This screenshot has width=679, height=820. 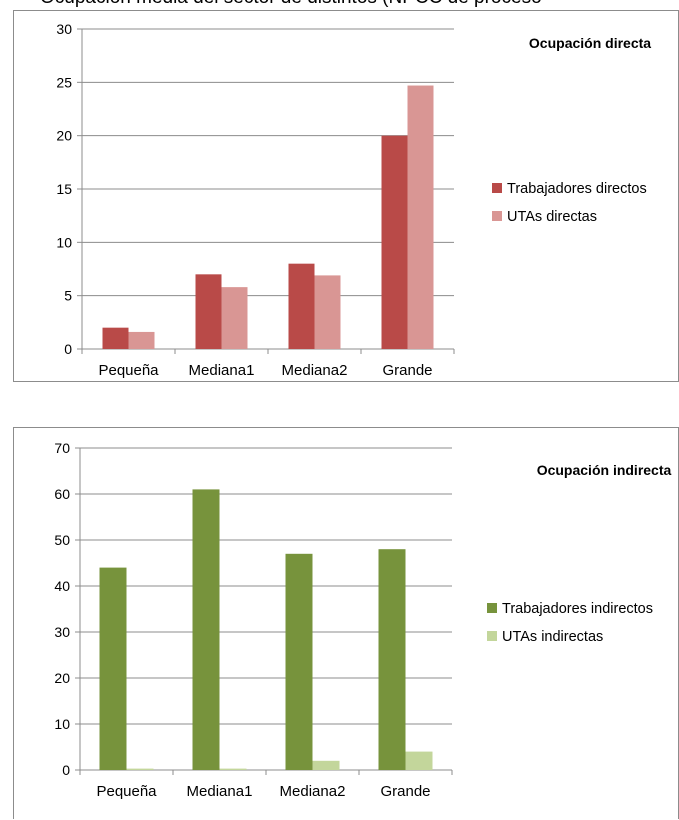 I want to click on direct-ytick-label: 15, so click(x=64, y=189).